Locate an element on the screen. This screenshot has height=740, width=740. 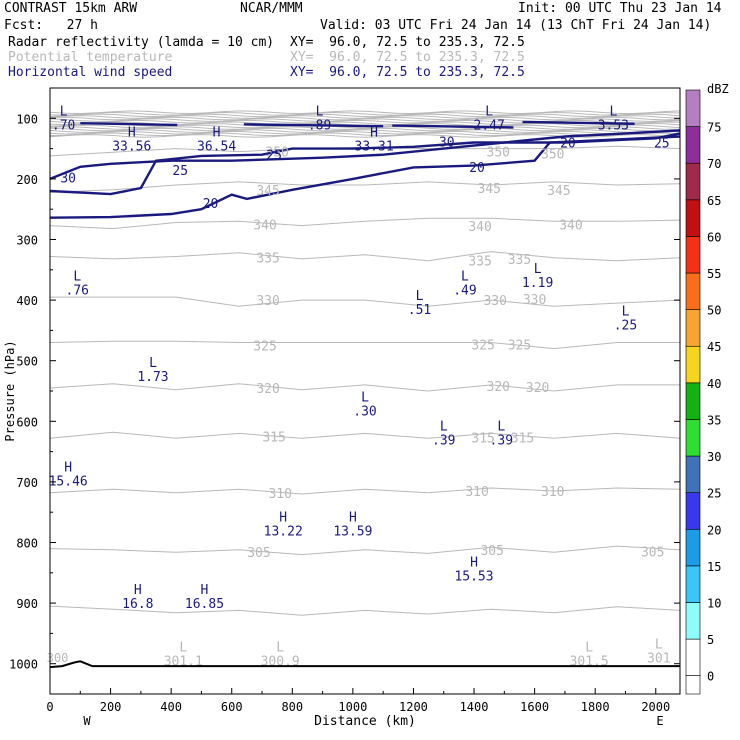
extremum-value: 301 is located at coordinates (658, 659).